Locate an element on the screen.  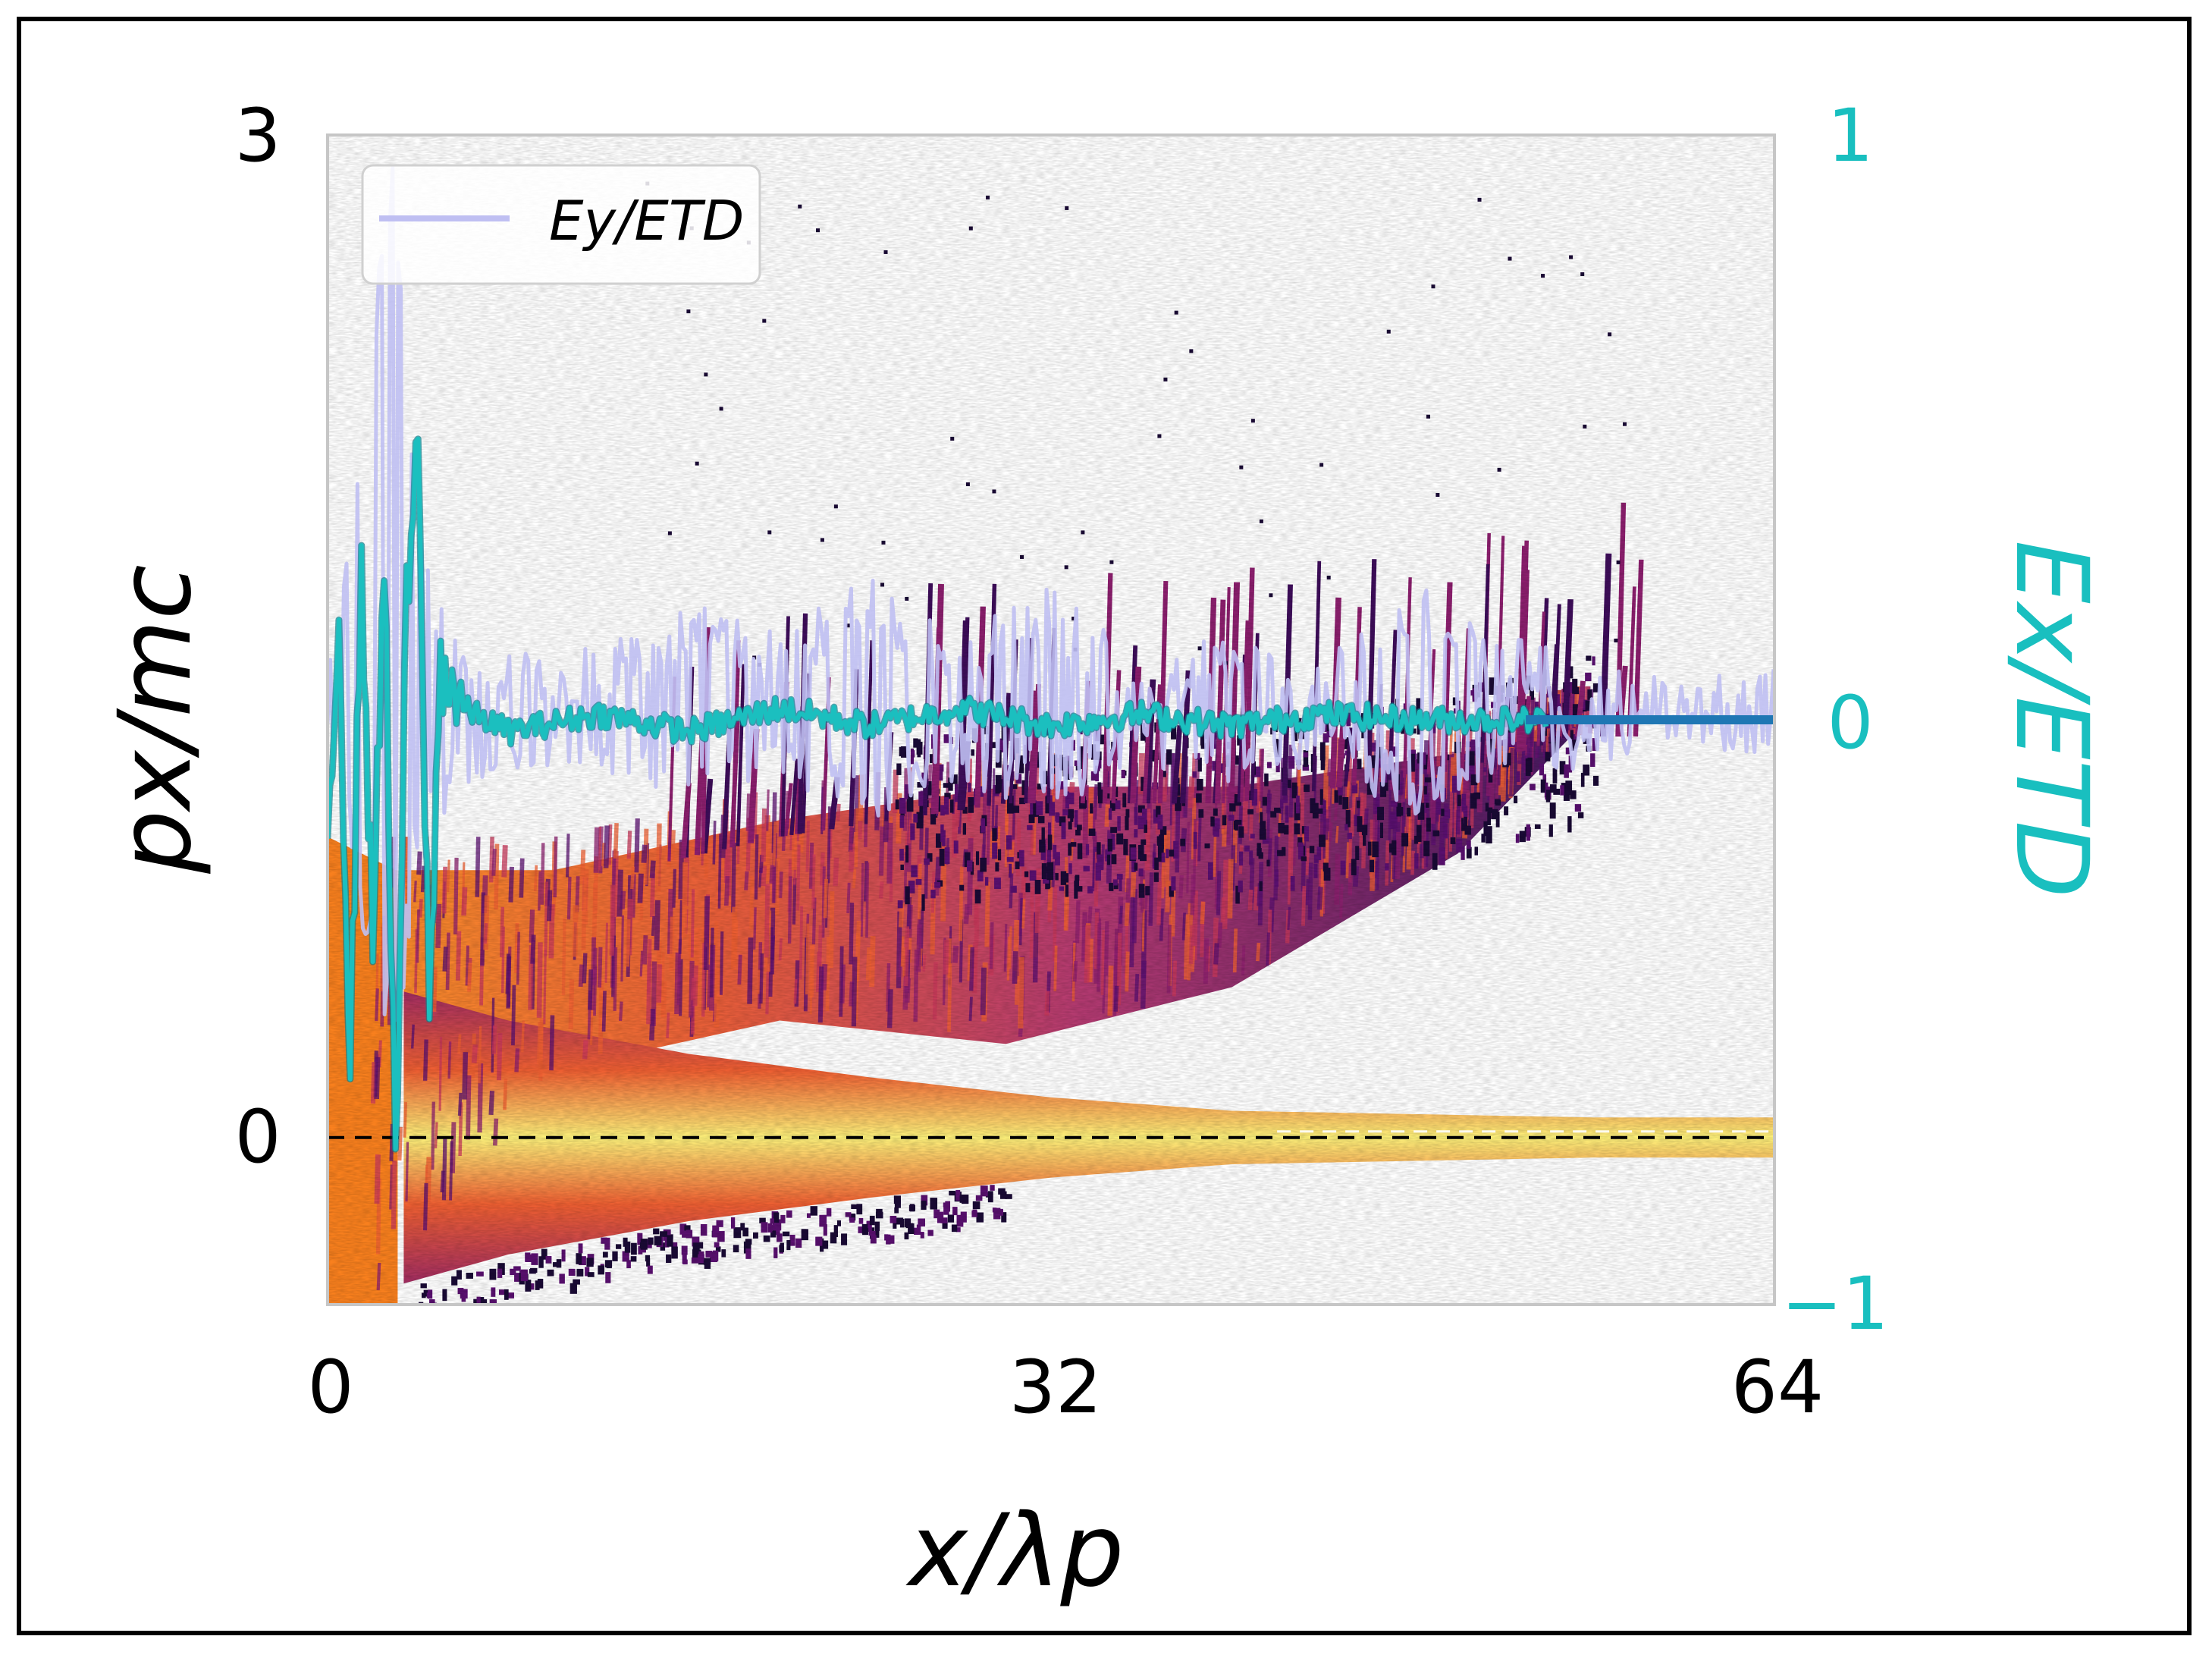
legend: Ey/ETD is located at coordinates (561, 225).